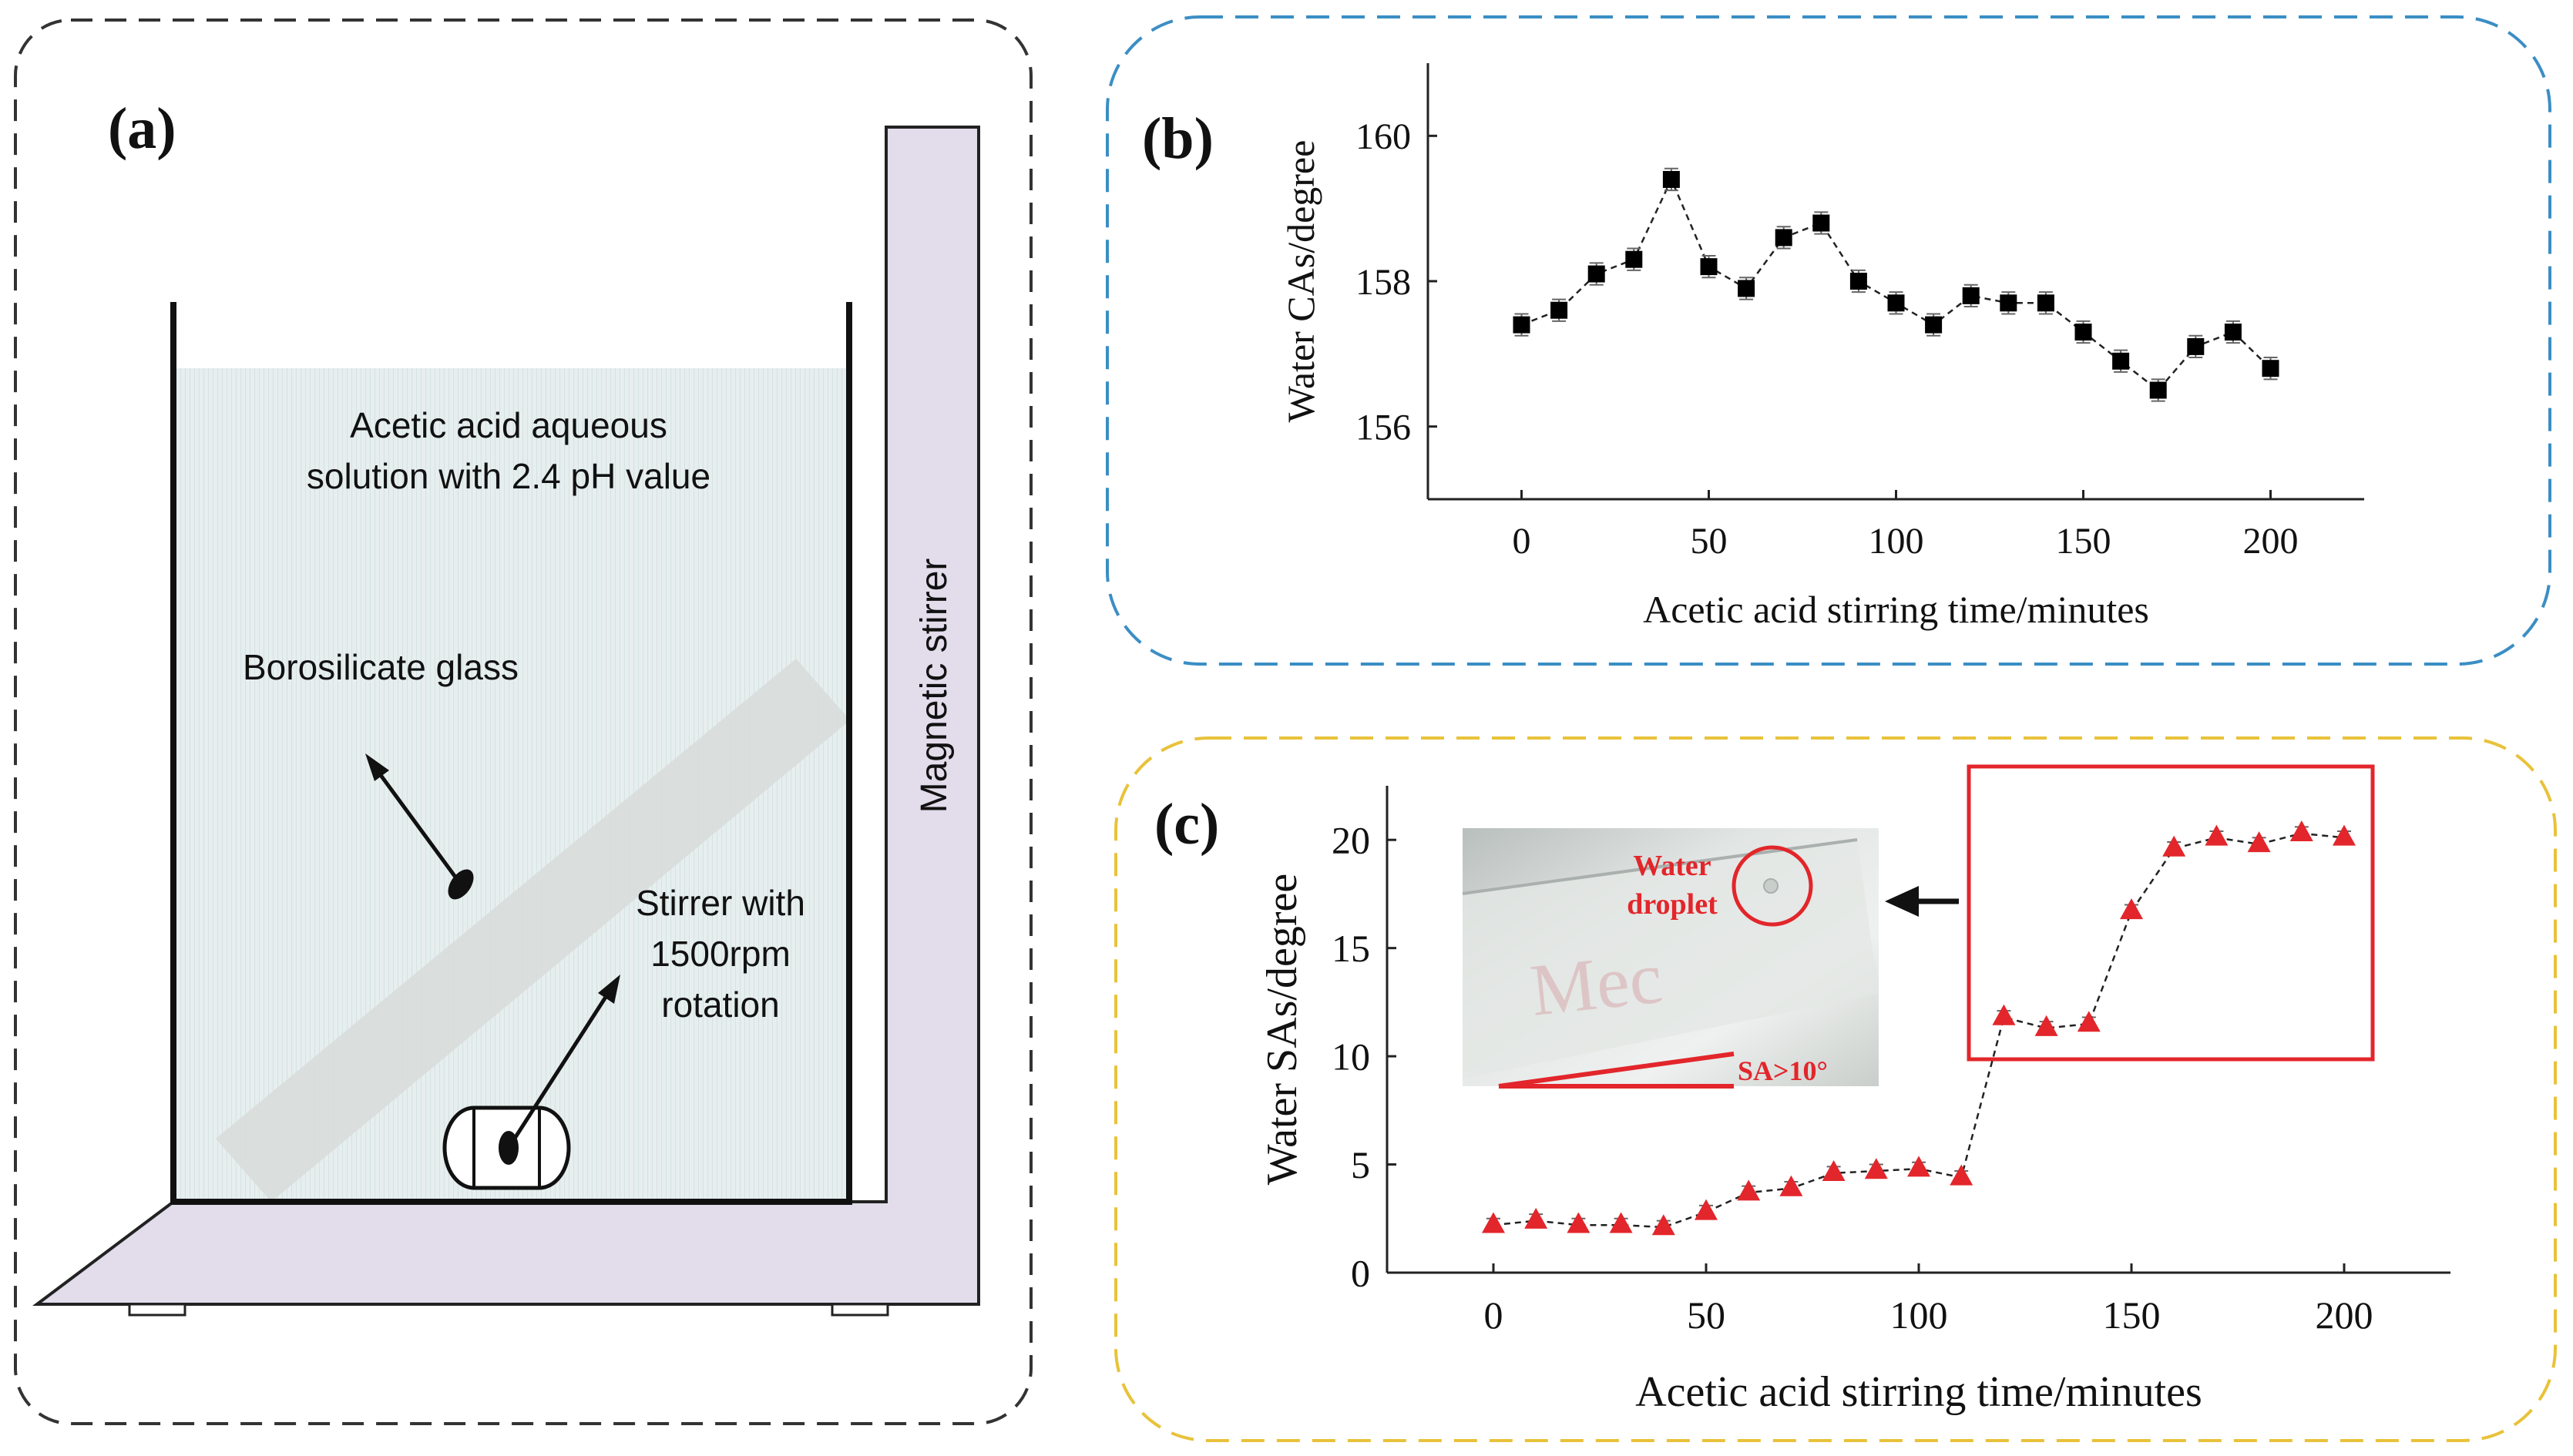 This screenshot has height=1456, width=2573. I want to click on y-tick-label: 158, so click(1383, 282).